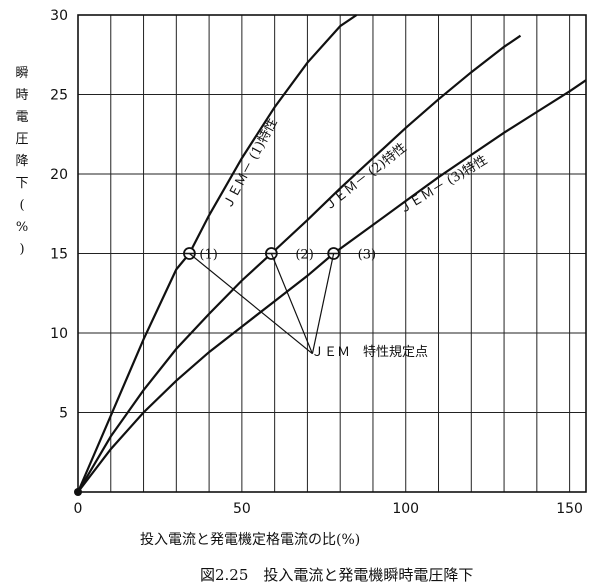 This screenshot has width=600, height=587. What do you see at coordinates (59, 16) in the screenshot?
I see `y-tick-label: 30` at bounding box center [59, 16].